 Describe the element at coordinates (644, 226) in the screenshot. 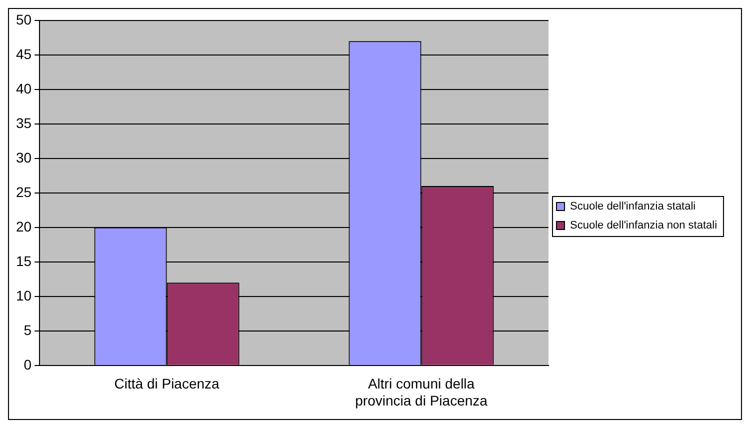

I see `legend-label: Scuole dell'infanzia non statali` at that location.